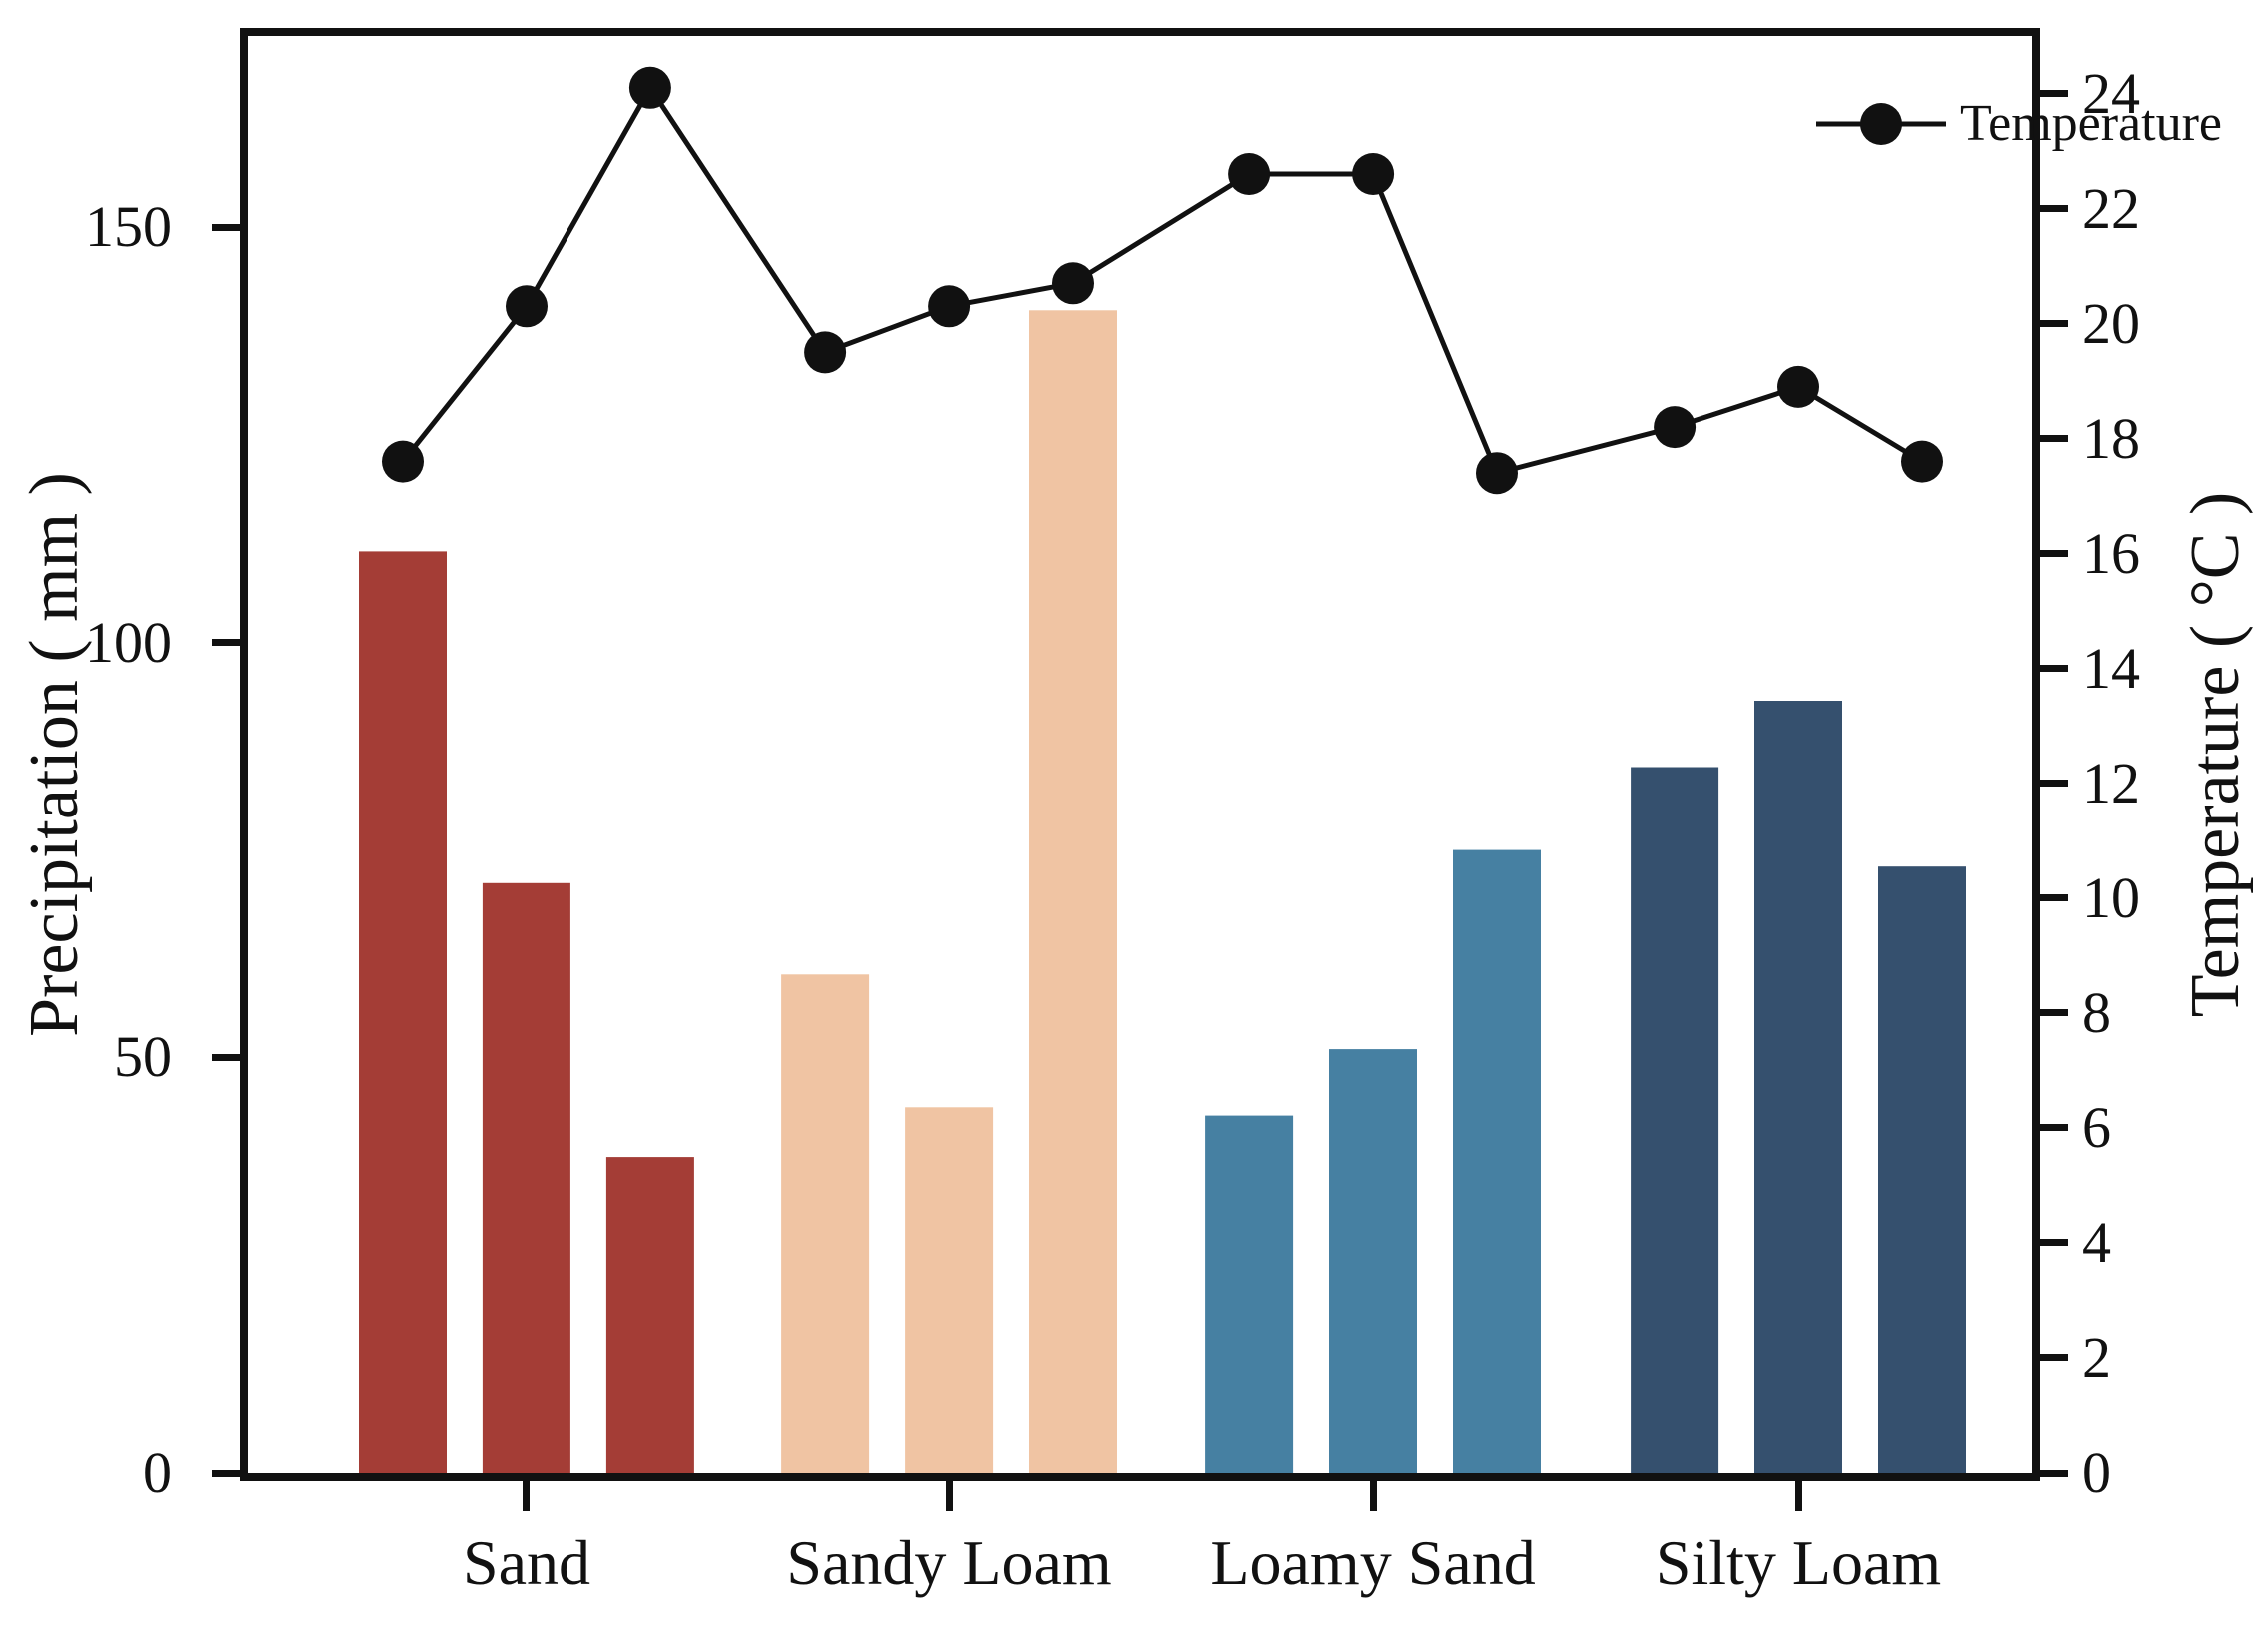  I want to click on right-axis-tick-label: 2, so click(2096, 1357).